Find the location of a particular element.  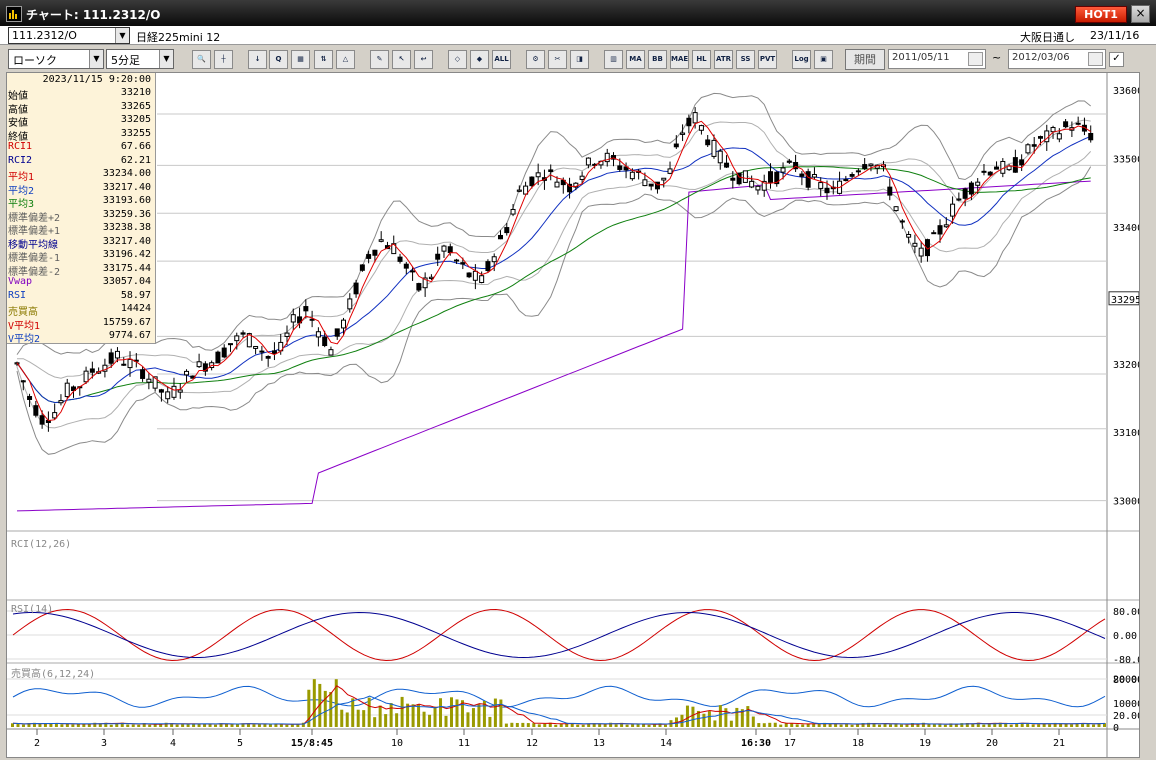

volume-bars-icon: ▥ is located at coordinates (613, 59).